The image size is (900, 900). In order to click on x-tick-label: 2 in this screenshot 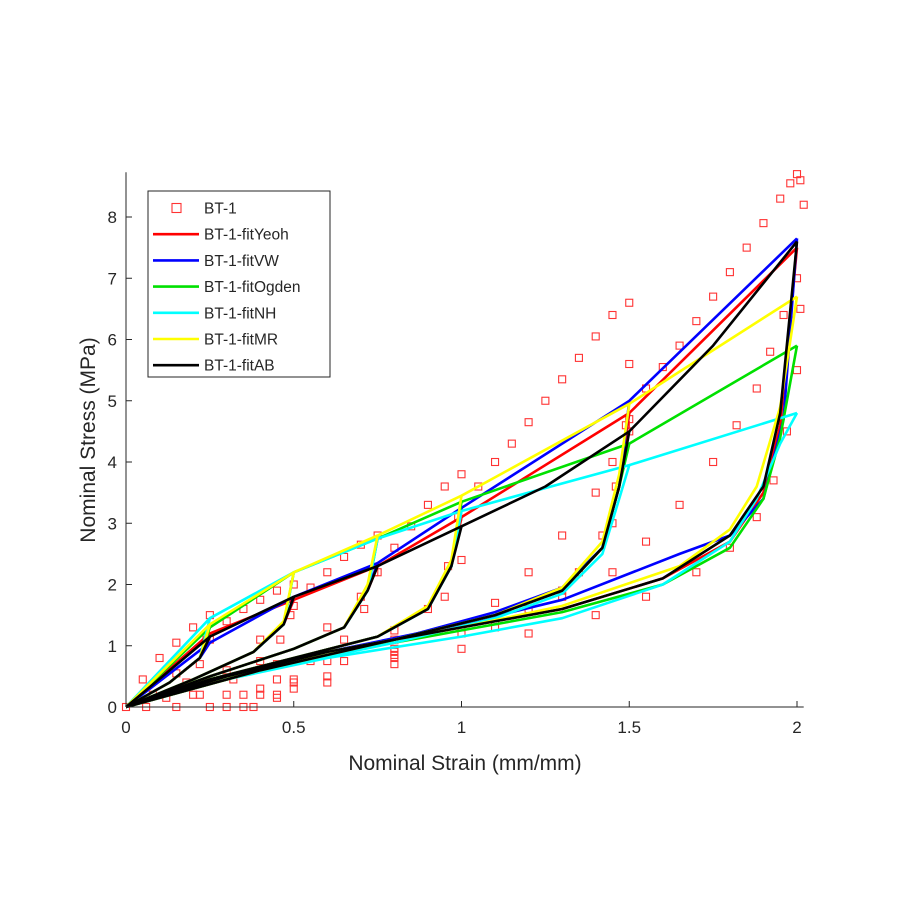, I will do `click(796, 727)`.